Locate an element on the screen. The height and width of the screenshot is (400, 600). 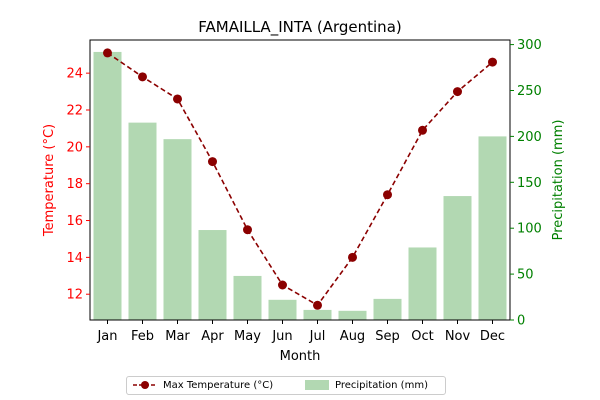
x-tick-label: Jul is located at coordinates (317, 336).